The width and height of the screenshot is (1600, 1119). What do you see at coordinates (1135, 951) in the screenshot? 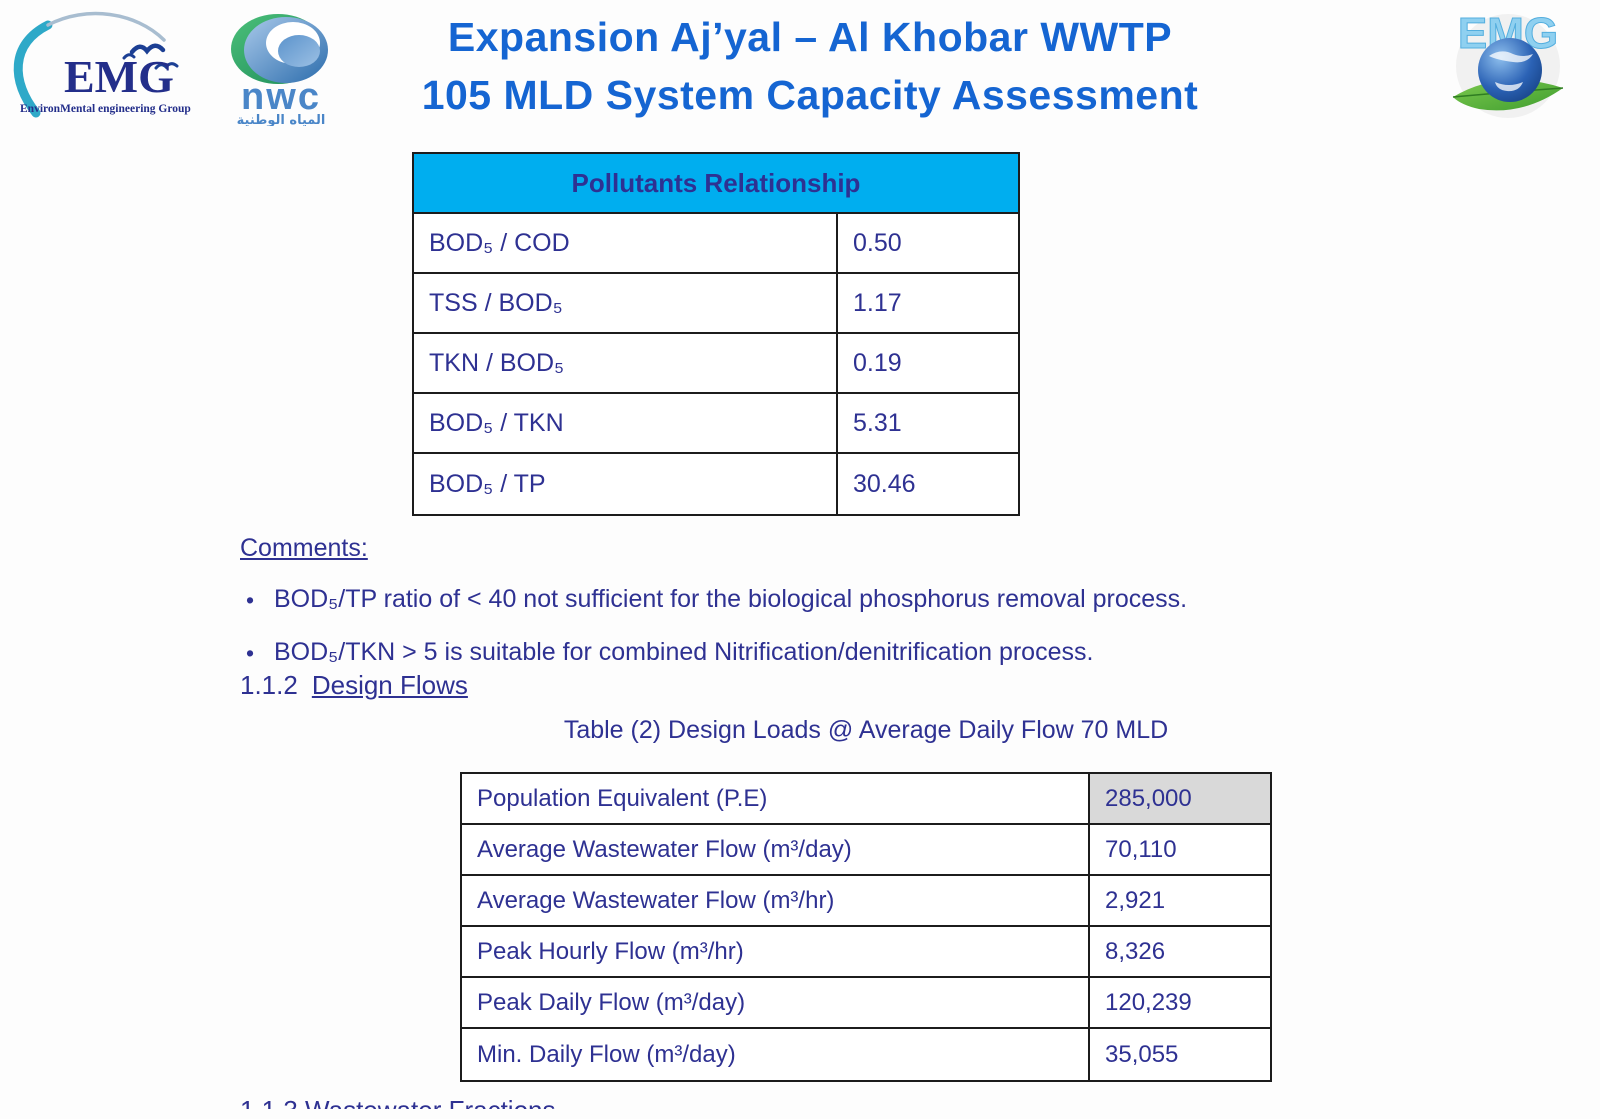
I see `row-value: 8,326` at bounding box center [1135, 951].